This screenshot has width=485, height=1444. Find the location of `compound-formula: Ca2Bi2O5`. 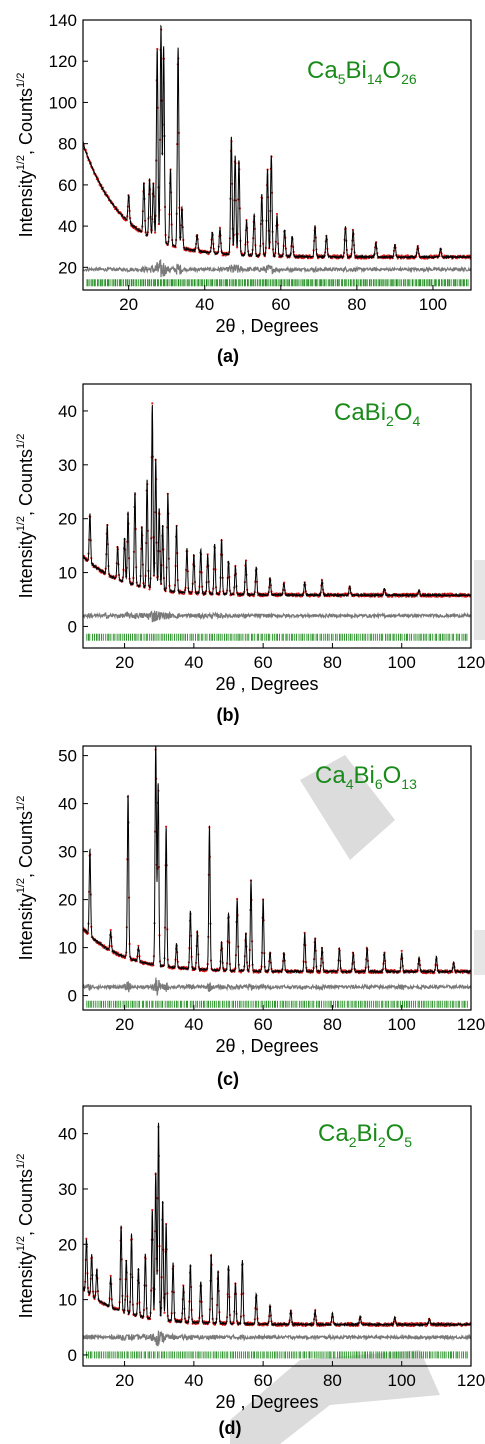

compound-formula: Ca2Bi2O5 is located at coordinates (365, 1135).